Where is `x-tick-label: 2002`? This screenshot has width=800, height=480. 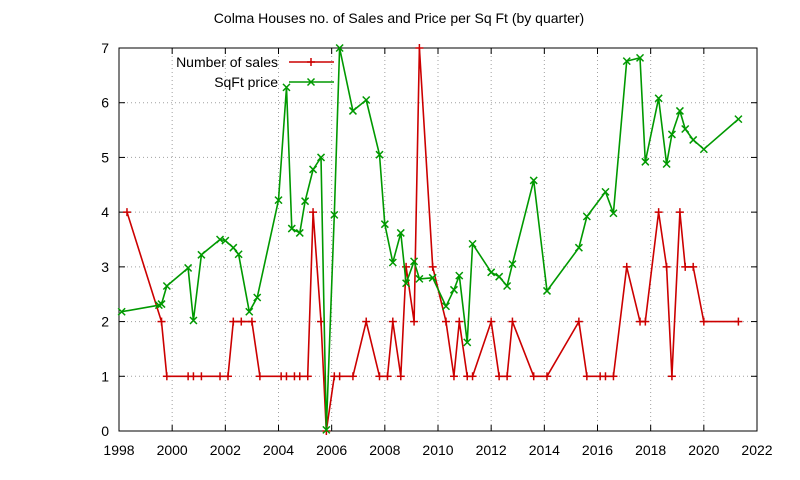
x-tick-label: 2002 is located at coordinates (225, 450).